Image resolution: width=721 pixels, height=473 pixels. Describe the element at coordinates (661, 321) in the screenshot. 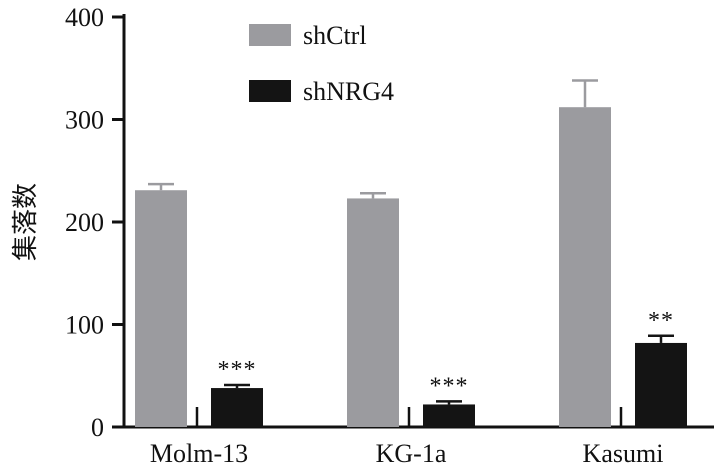

I see `significance-label: **` at that location.